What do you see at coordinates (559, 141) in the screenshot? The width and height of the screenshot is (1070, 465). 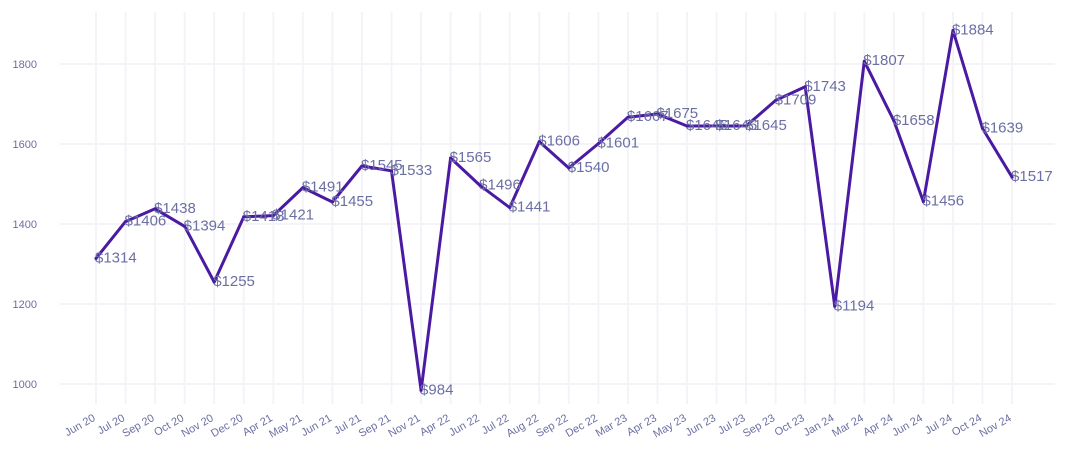 I see `data-label: $1606` at bounding box center [559, 141].